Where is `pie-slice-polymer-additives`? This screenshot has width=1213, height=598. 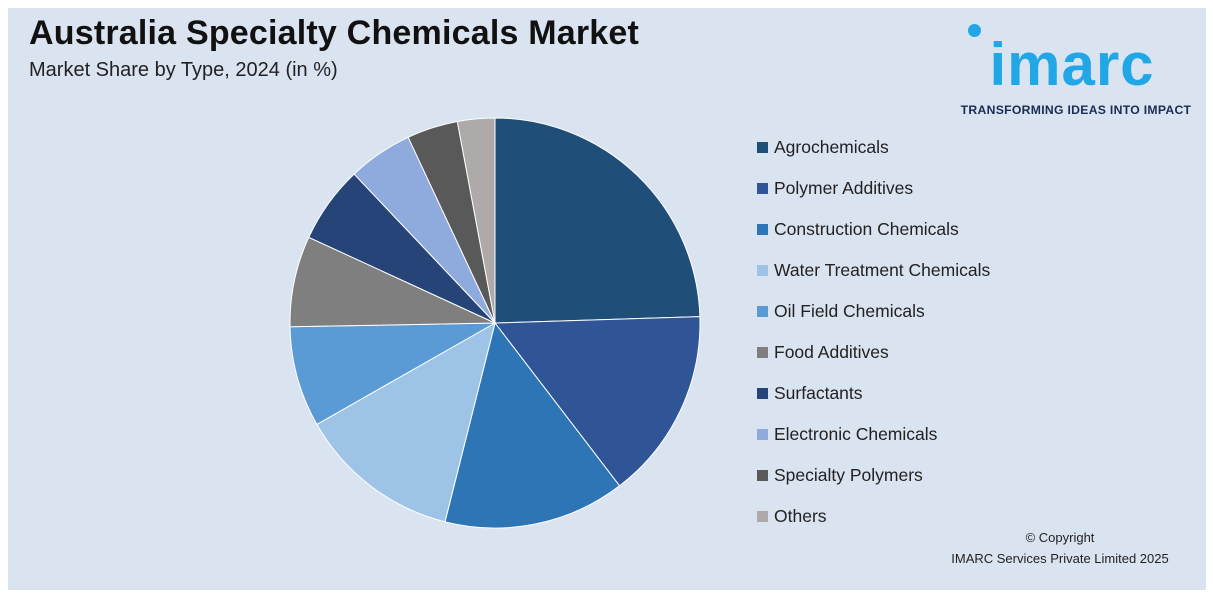
pie-slice-polymer-additives is located at coordinates (597, 401).